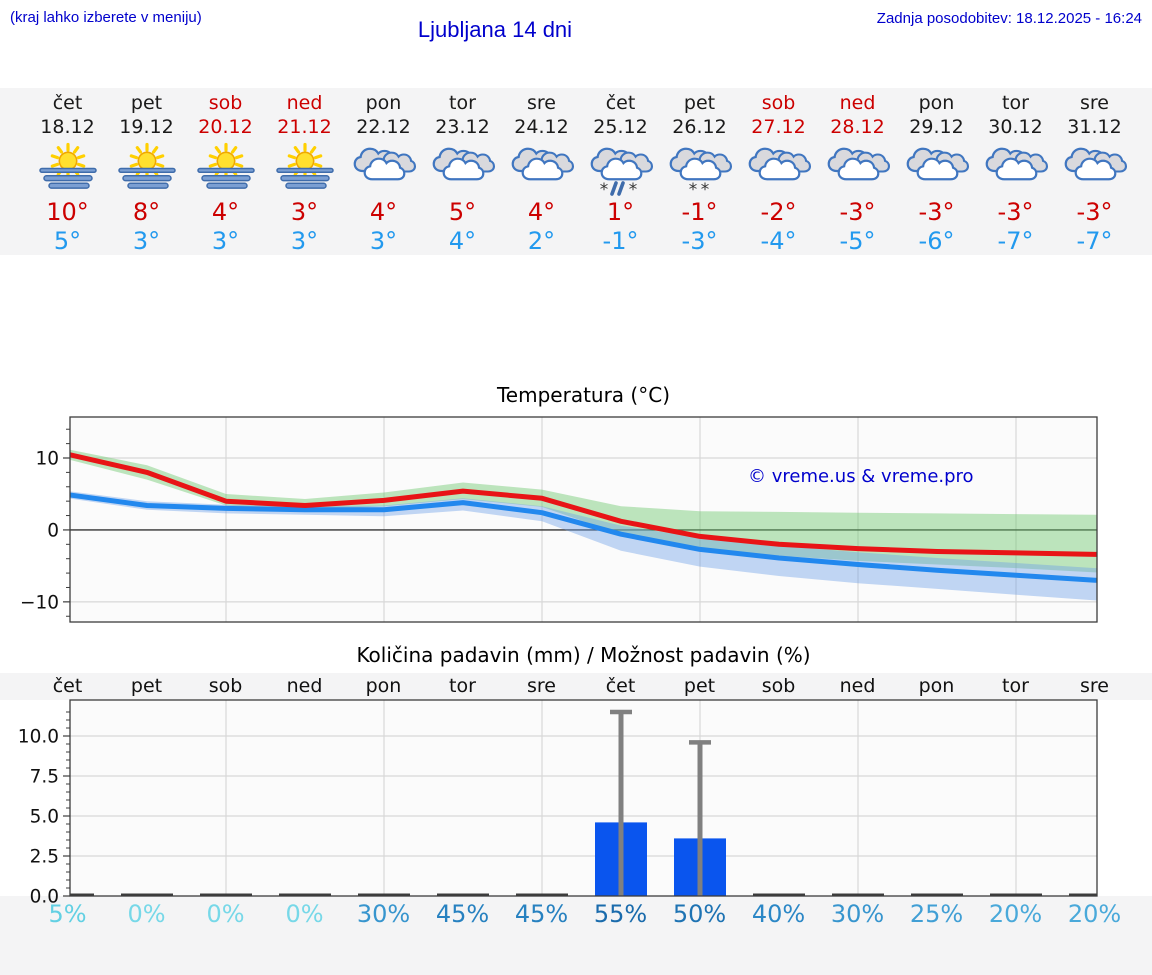 The height and width of the screenshot is (975, 1152). Describe the element at coordinates (44, 857) in the screenshot. I see `svg-text: 2.5` at that location.